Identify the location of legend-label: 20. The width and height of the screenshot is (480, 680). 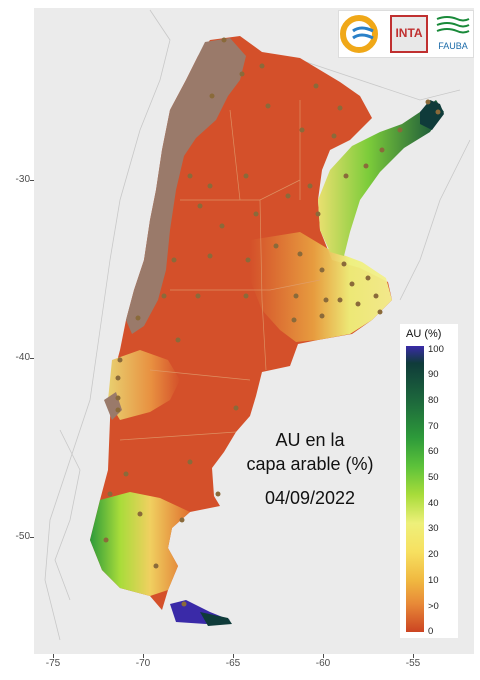
(433, 554).